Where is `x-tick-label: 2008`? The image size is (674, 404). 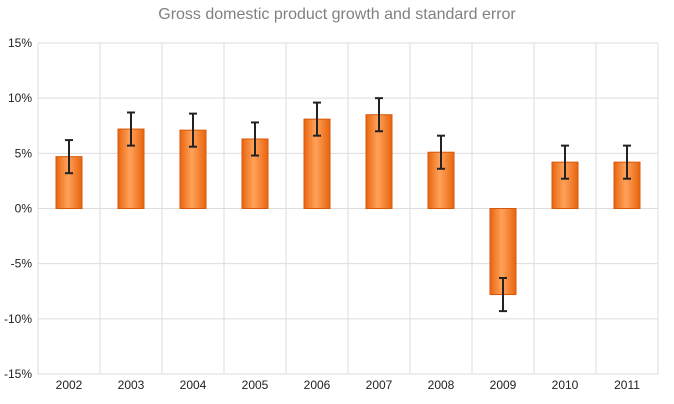 x-tick-label: 2008 is located at coordinates (441, 385).